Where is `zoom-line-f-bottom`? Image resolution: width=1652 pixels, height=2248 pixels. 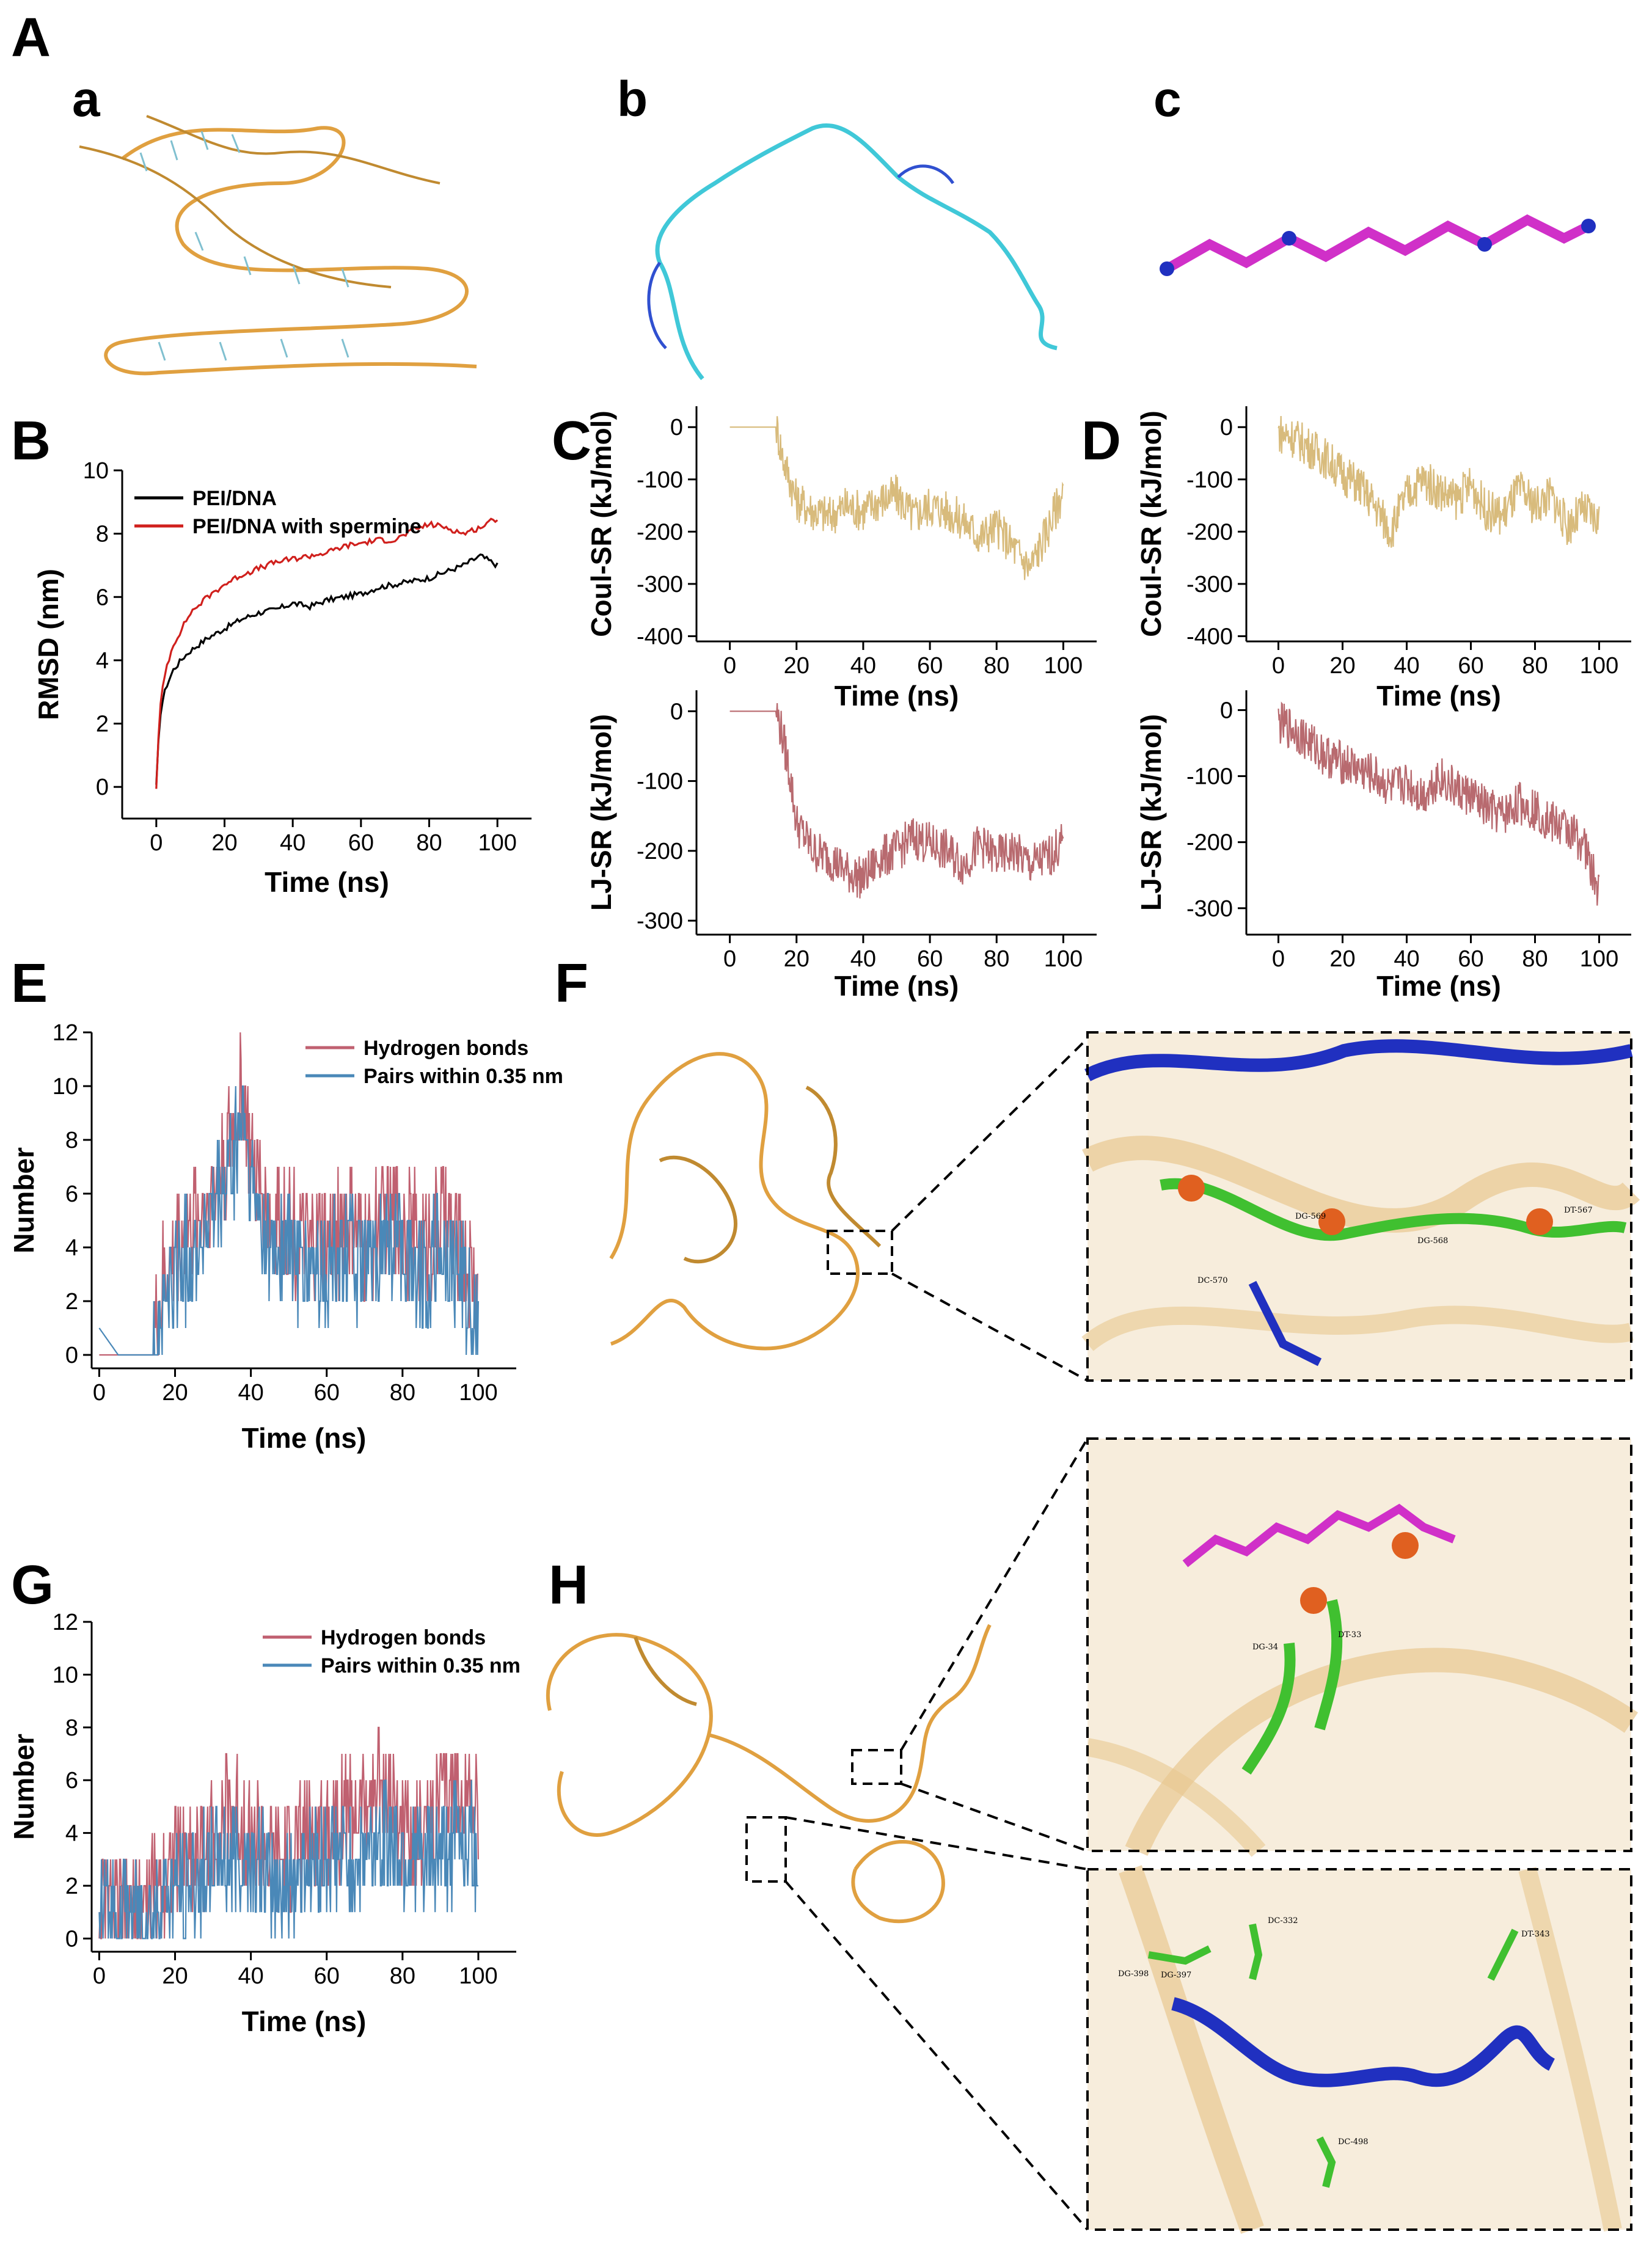 zoom-line-f-bottom is located at coordinates (989, 1327).